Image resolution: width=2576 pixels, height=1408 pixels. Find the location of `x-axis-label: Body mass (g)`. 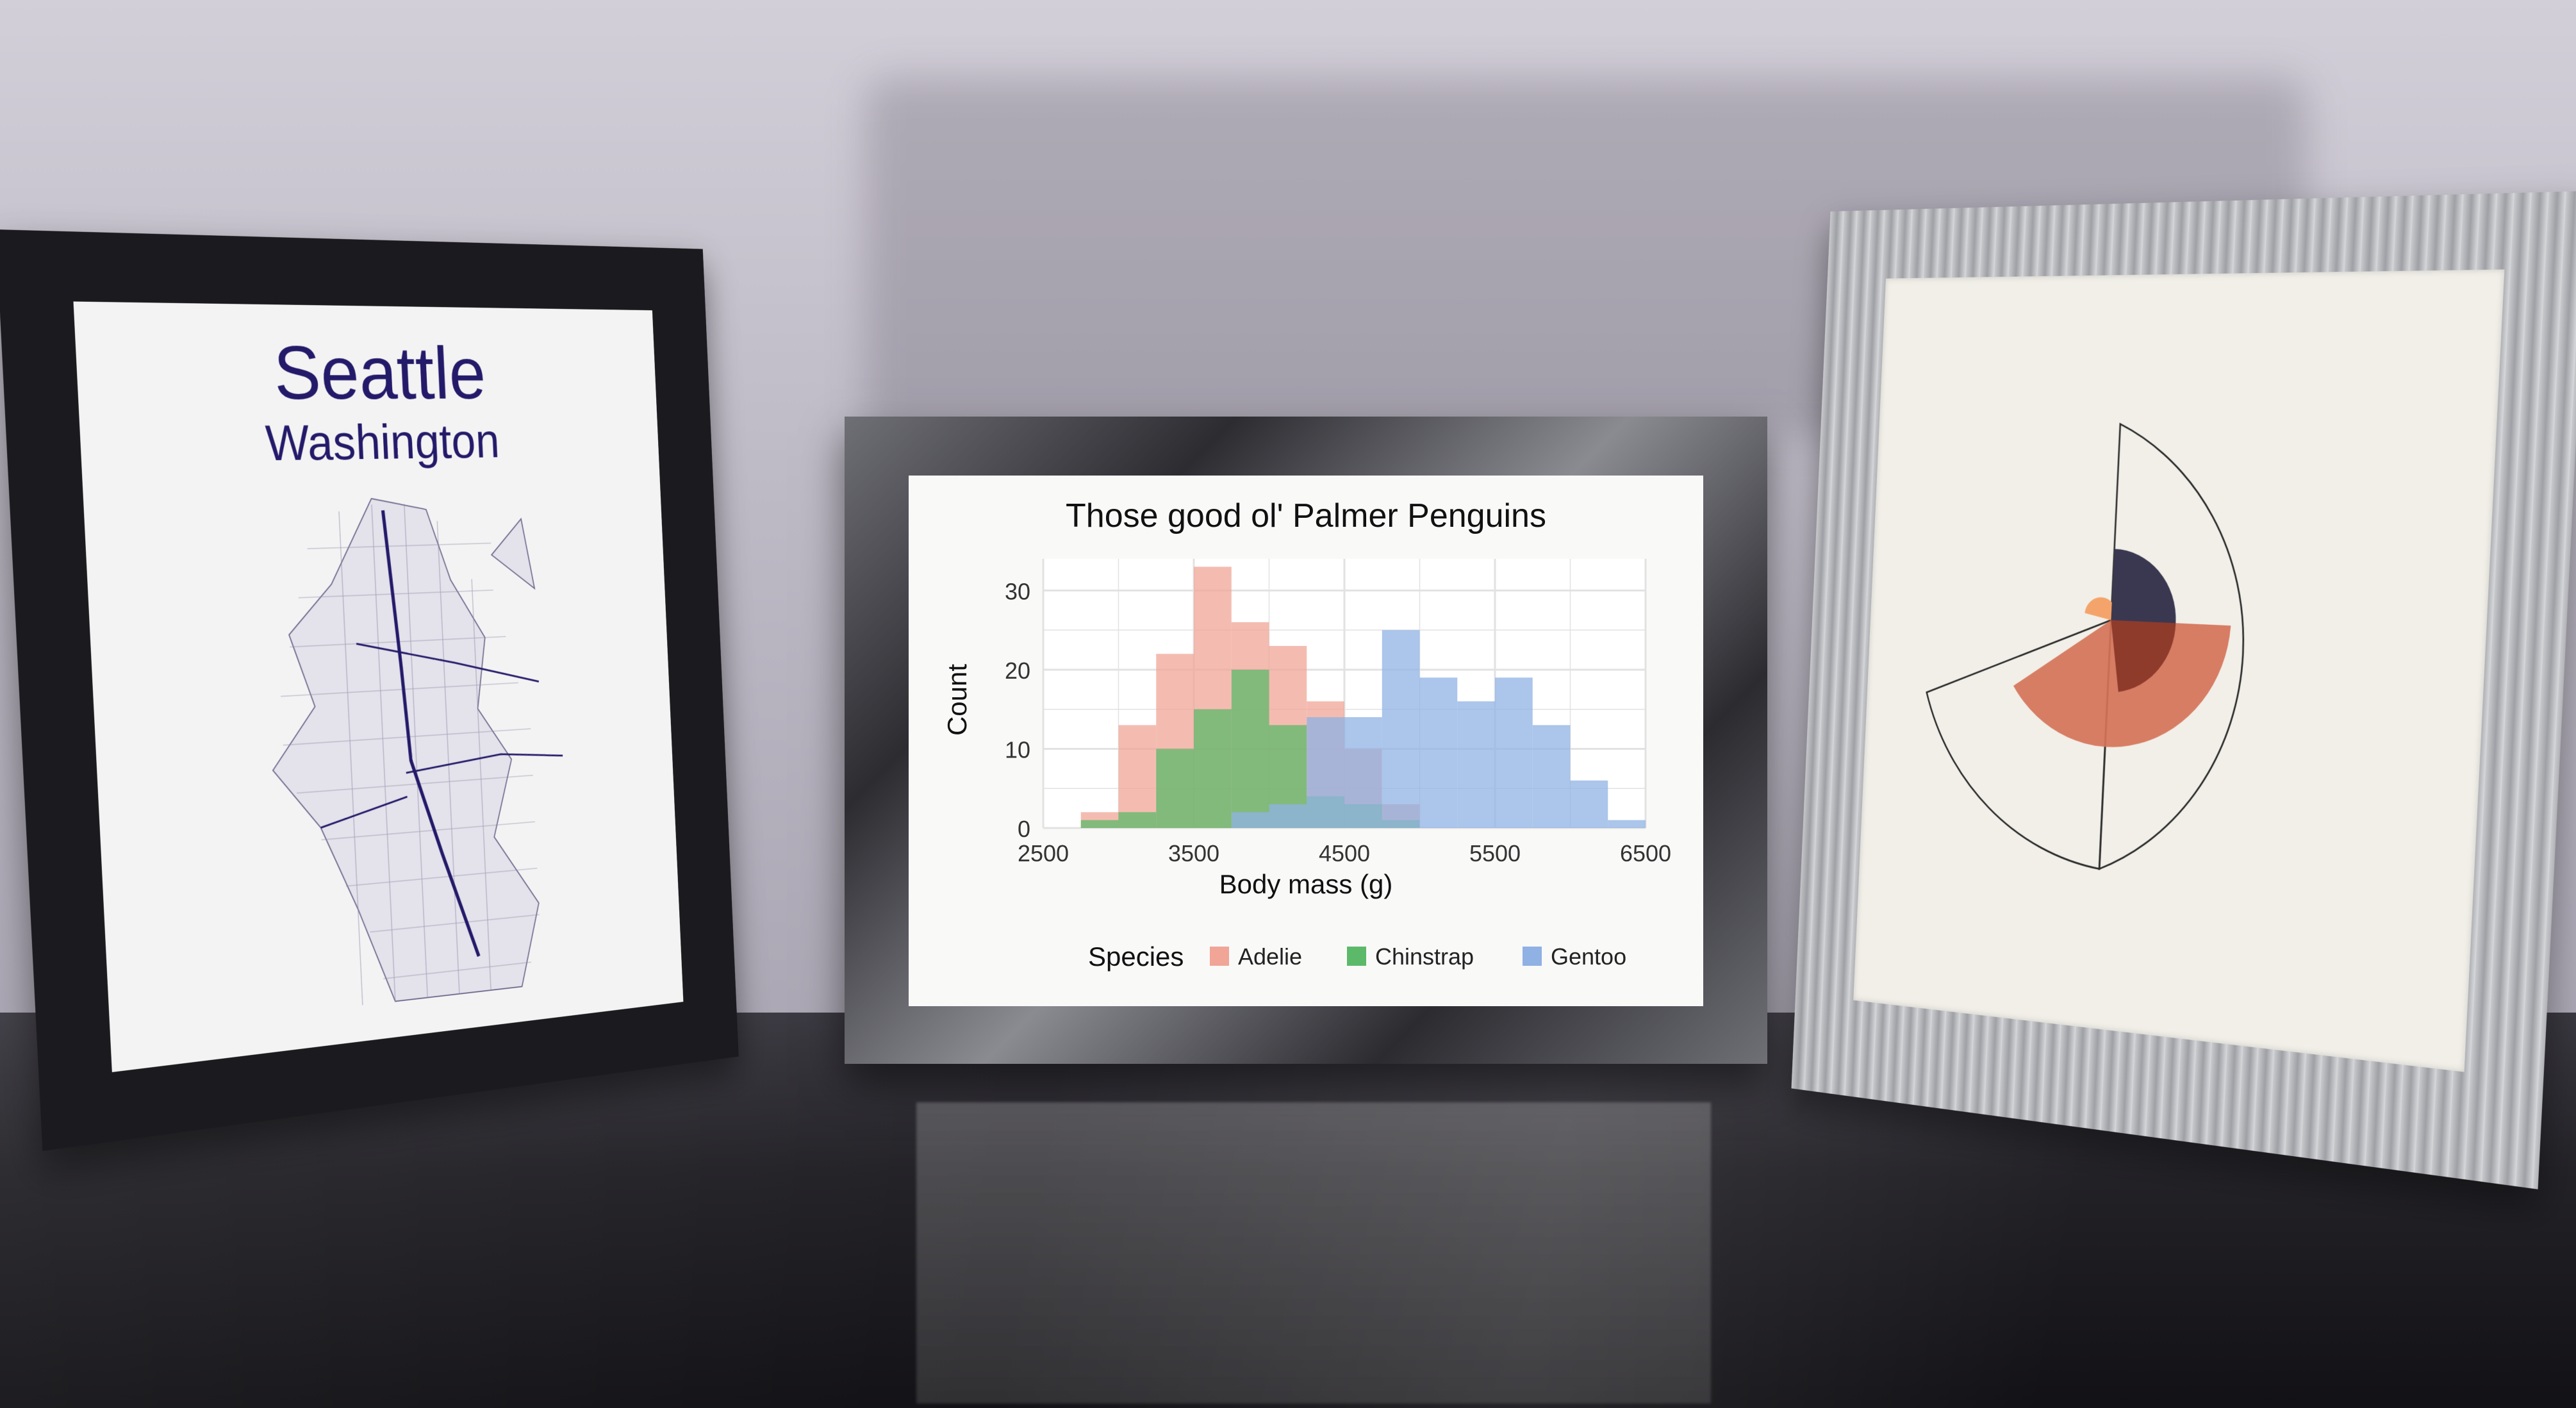

x-axis-label: Body mass (g) is located at coordinates (1306, 884).